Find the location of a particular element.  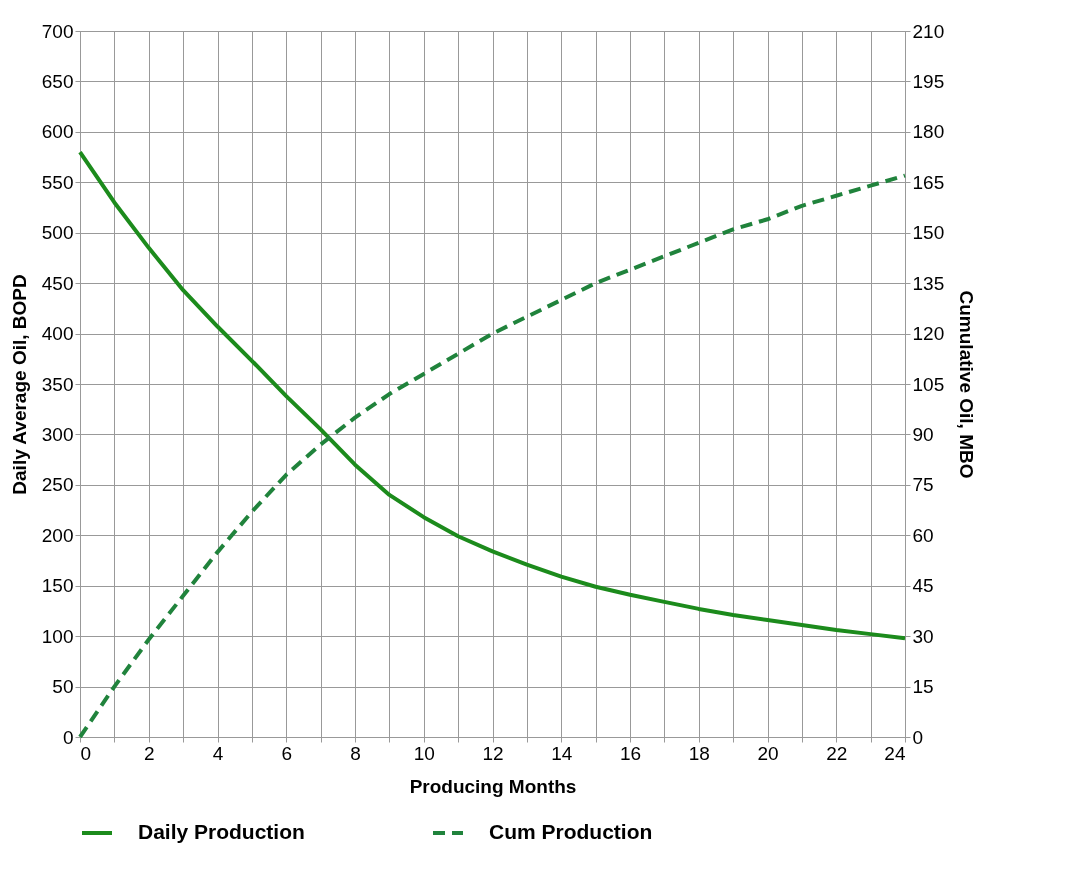

x-axis-title: Producing Months is located at coordinates (493, 786).